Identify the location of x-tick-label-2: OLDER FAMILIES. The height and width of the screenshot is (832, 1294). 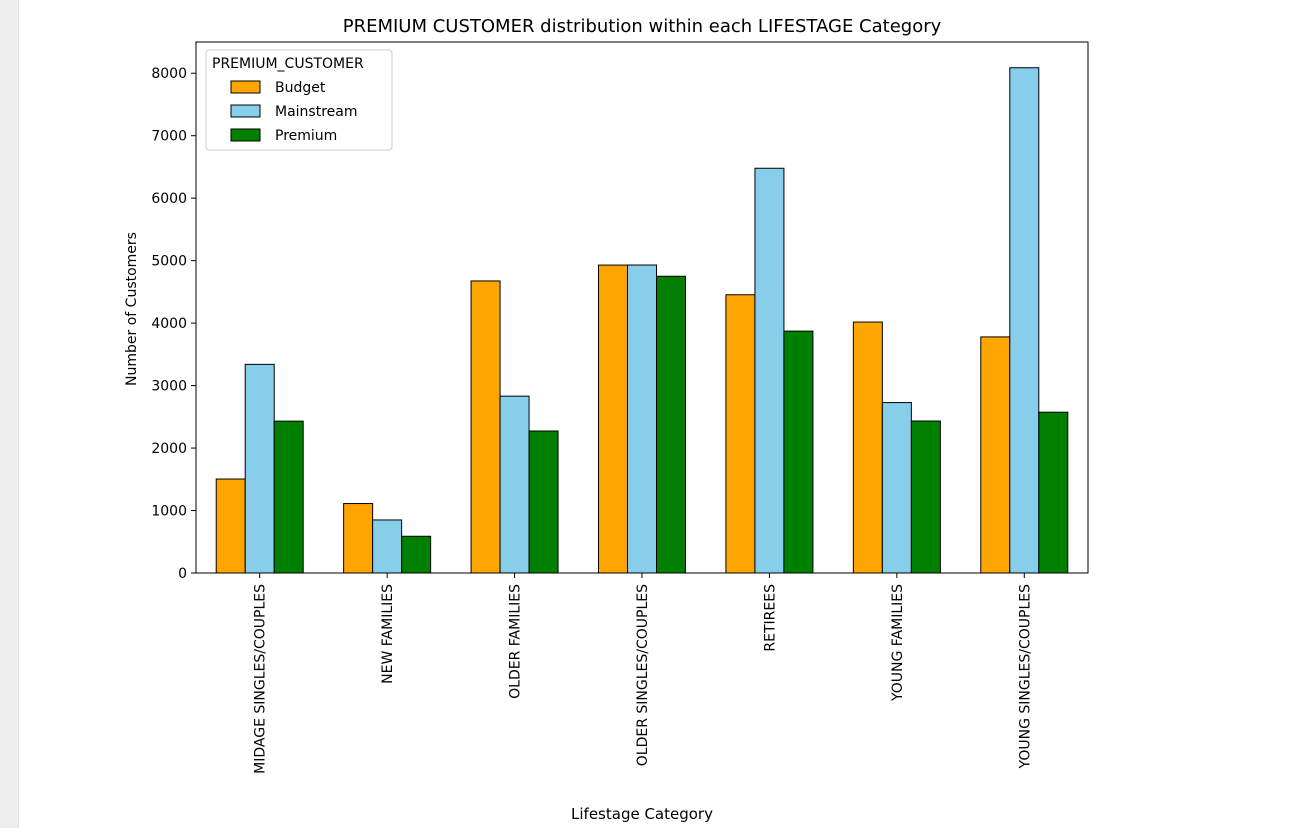
(516, 641).